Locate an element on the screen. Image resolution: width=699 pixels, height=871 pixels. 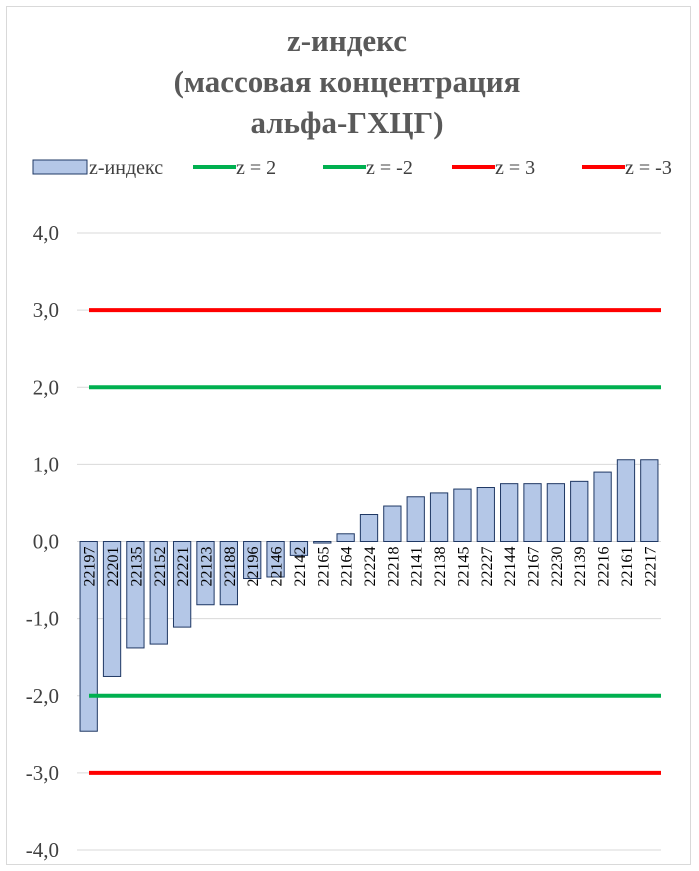
category-label: 22165 is located at coordinates (323, 567).